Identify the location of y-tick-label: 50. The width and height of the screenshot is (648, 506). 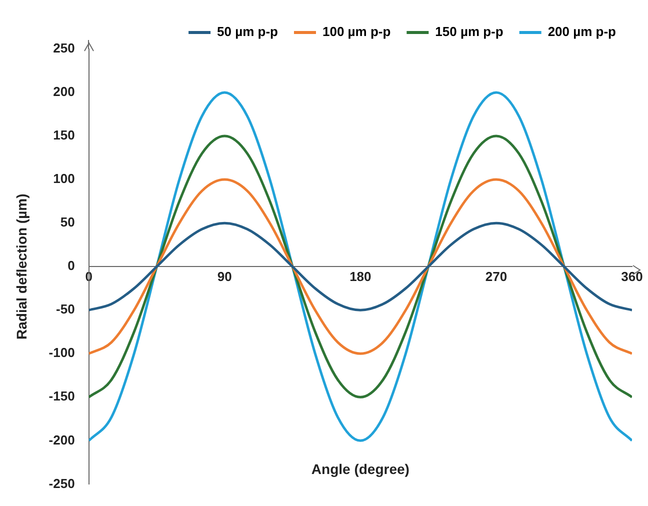
(67, 222).